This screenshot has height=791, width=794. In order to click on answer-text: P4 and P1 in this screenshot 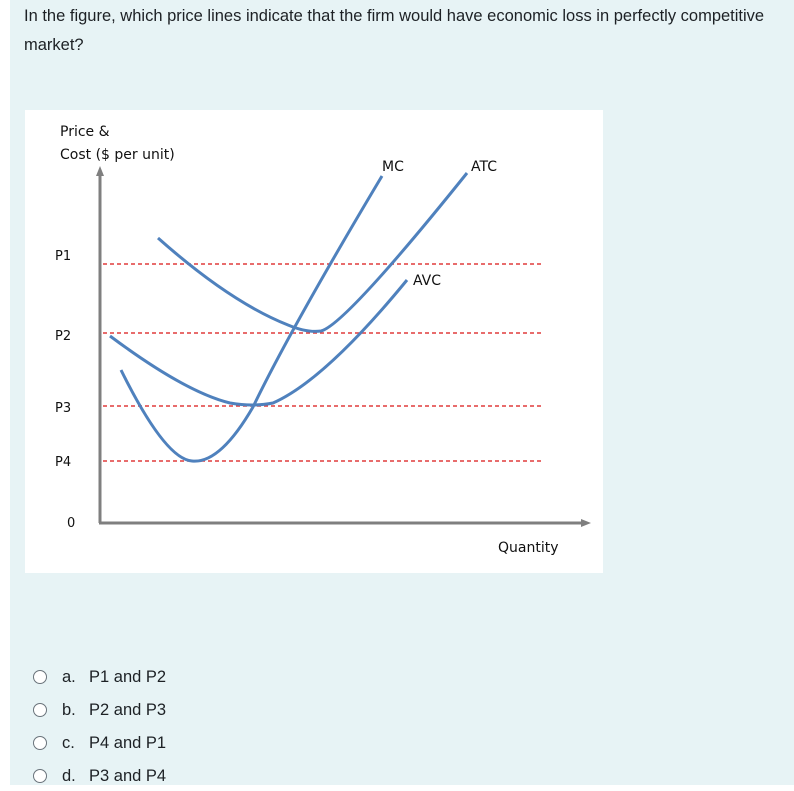, I will do `click(128, 742)`.